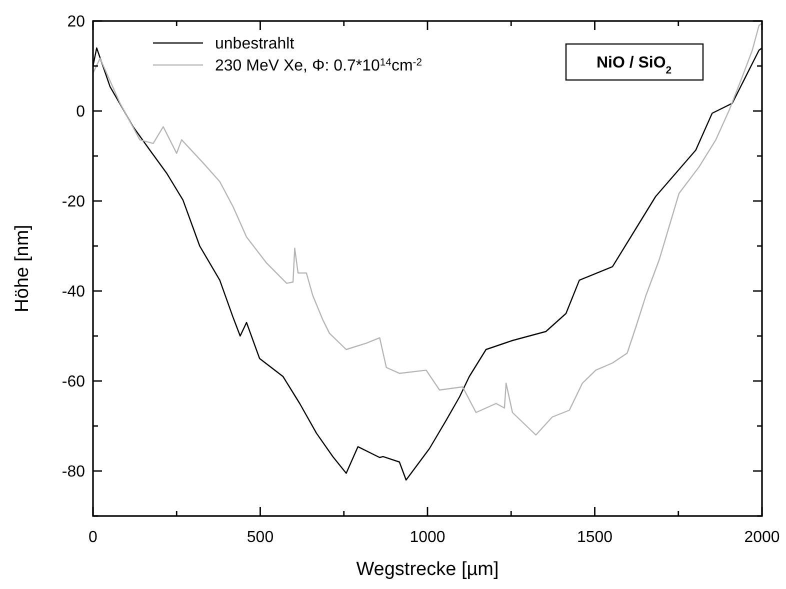 The height and width of the screenshot is (589, 786). Describe the element at coordinates (260, 537) in the screenshot. I see `x-tick-label: 500` at that location.